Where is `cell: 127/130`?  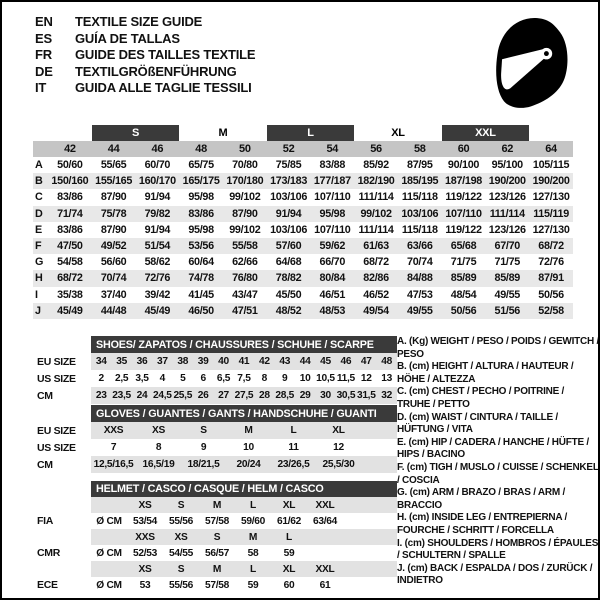
cell: 127/130 is located at coordinates (551, 197).